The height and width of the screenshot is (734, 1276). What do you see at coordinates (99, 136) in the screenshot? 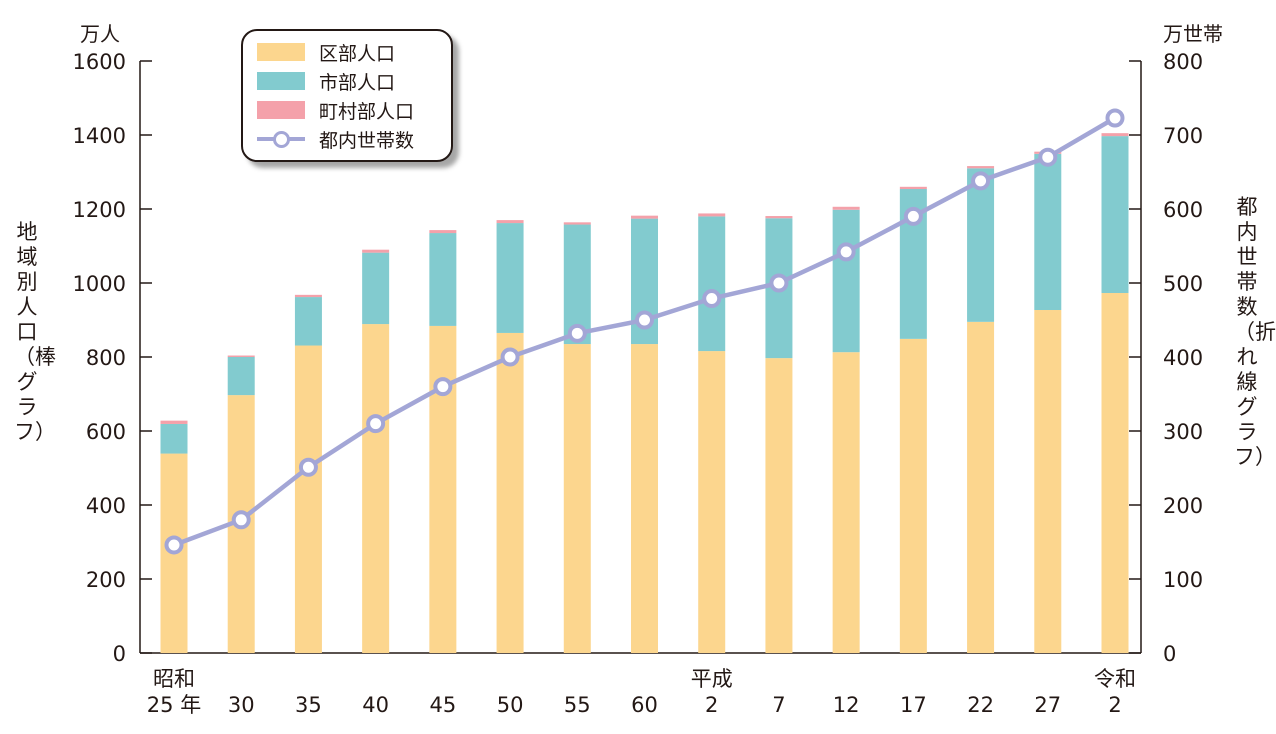
I see `left-tick-label: 1400` at bounding box center [99, 136].